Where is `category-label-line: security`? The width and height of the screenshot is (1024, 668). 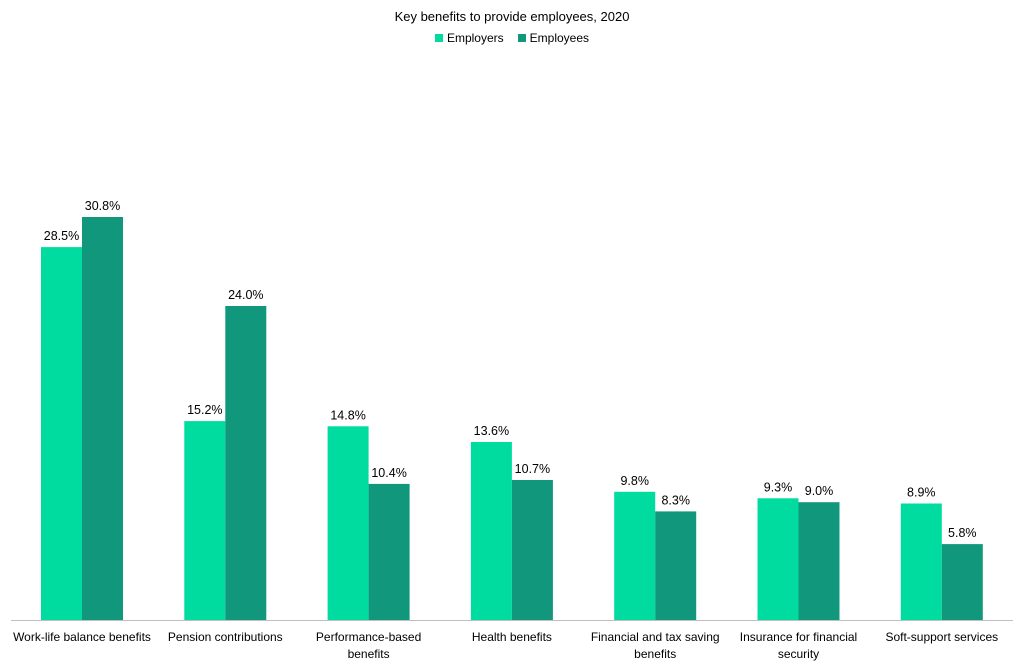
category-label-line: security is located at coordinates (798, 654).